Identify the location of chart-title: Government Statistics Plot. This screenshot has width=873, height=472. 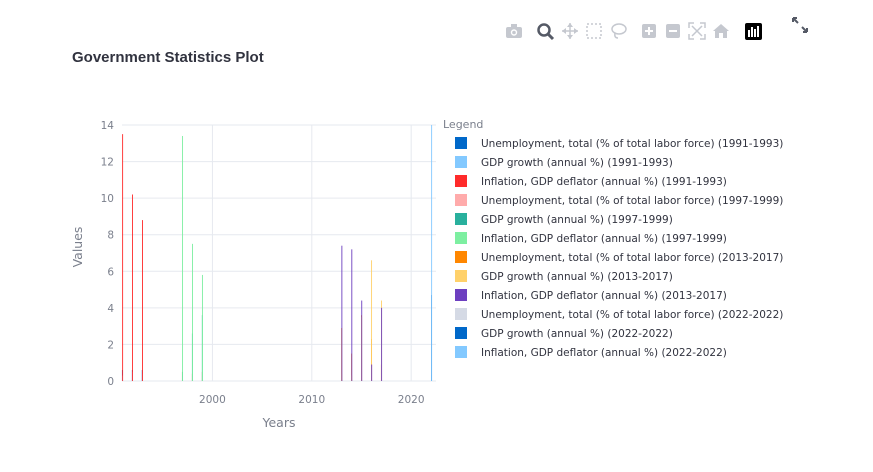
(168, 57).